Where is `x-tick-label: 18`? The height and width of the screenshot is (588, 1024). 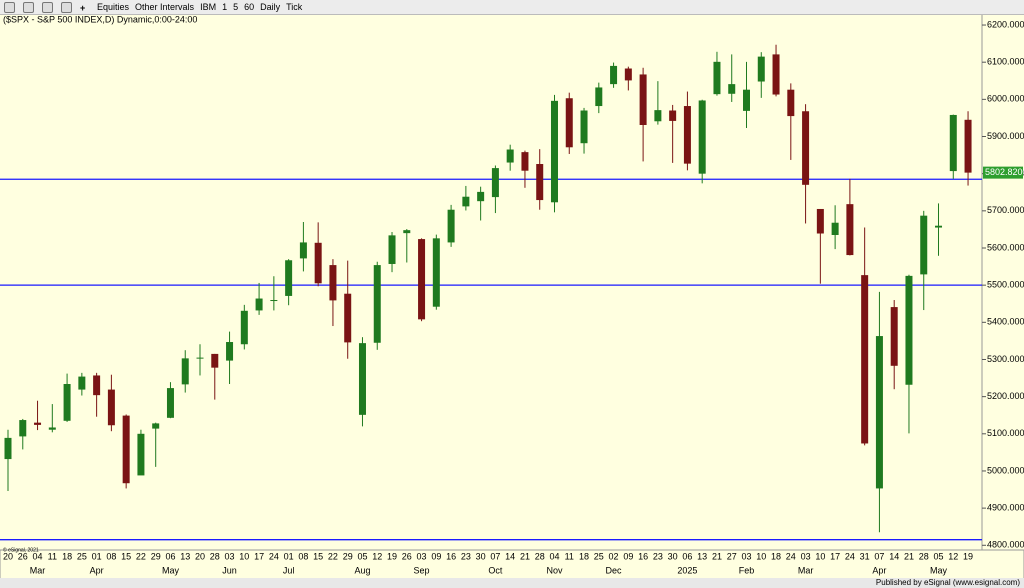
x-tick-label: 18 is located at coordinates (776, 556).